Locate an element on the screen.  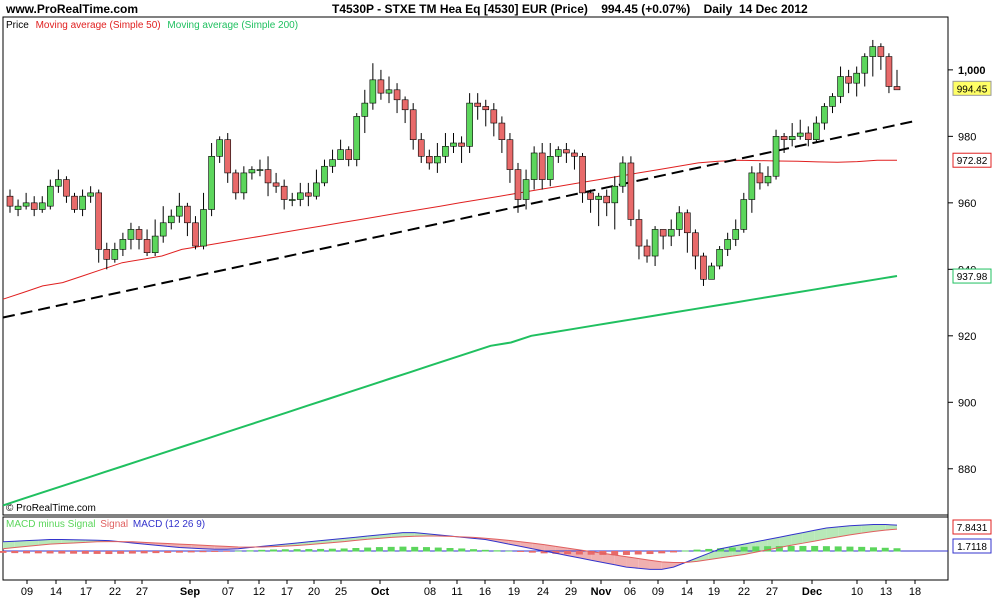
x-tick-label: Nov is located at coordinates (602, 592).